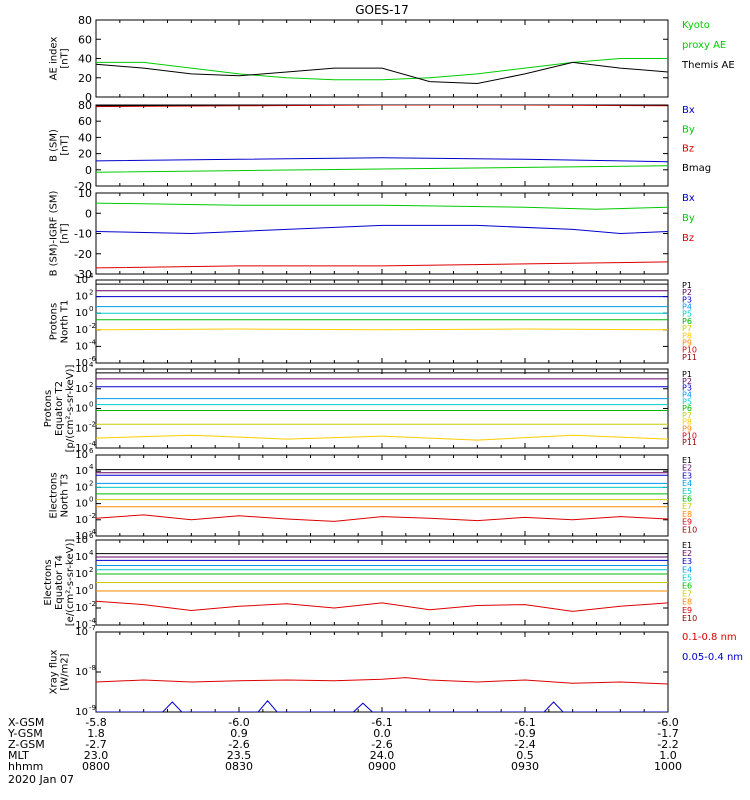 Image resolution: width=750 pixels, height=800 pixels. I want to click on y-axis-title: AE index, so click(54, 59).